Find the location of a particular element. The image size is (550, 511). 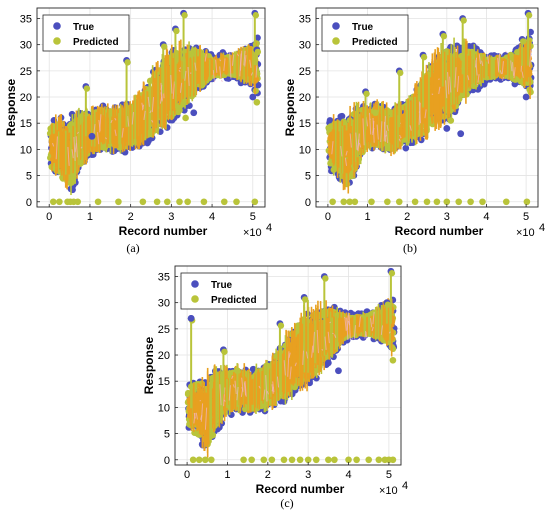

y-tick-label: 5 is located at coordinates (29, 177).